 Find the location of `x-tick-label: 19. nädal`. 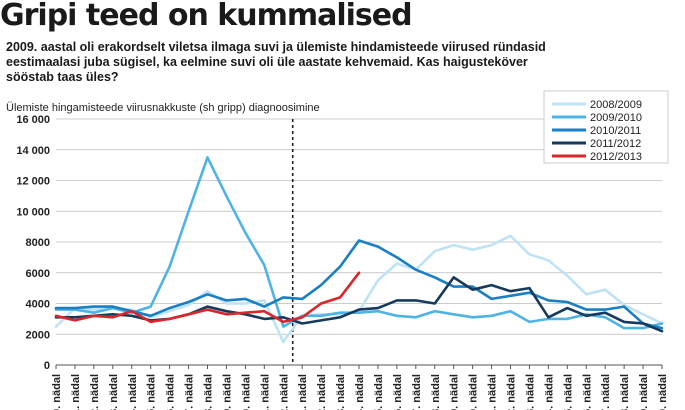

x-tick-label: 19. nädal is located at coordinates (644, 392).